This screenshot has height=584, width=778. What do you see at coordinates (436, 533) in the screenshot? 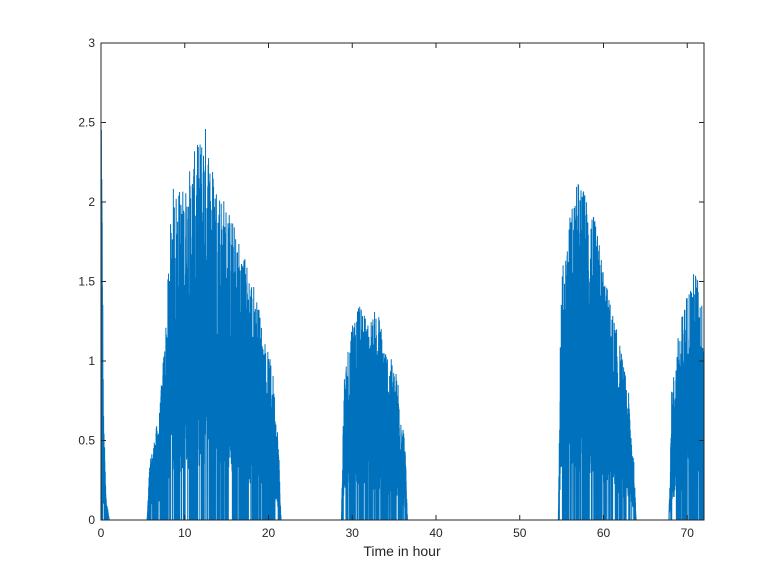
I see `x-tick-label: 40` at bounding box center [436, 533].